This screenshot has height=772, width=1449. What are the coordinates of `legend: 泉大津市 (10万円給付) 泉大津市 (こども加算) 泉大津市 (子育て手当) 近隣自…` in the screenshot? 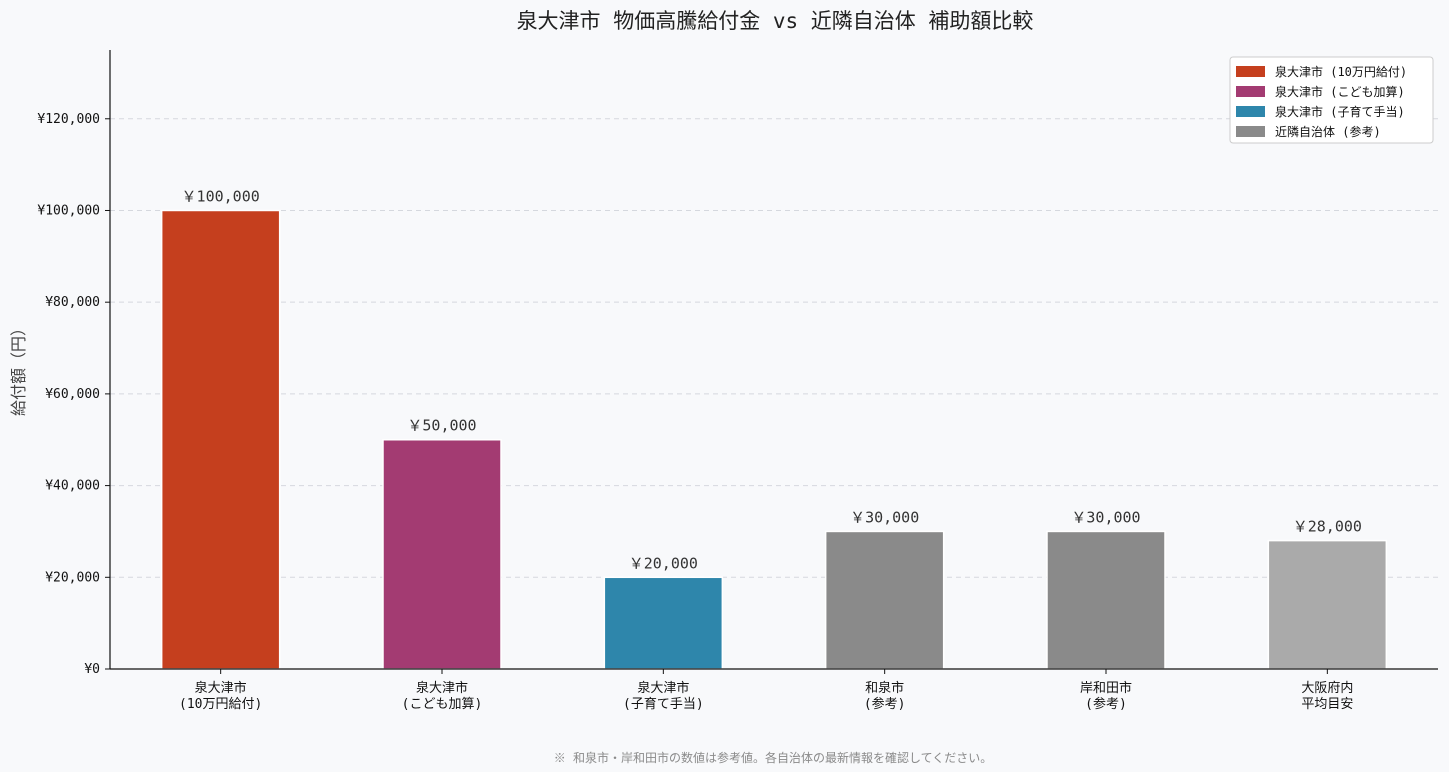 It's located at (1331, 100).